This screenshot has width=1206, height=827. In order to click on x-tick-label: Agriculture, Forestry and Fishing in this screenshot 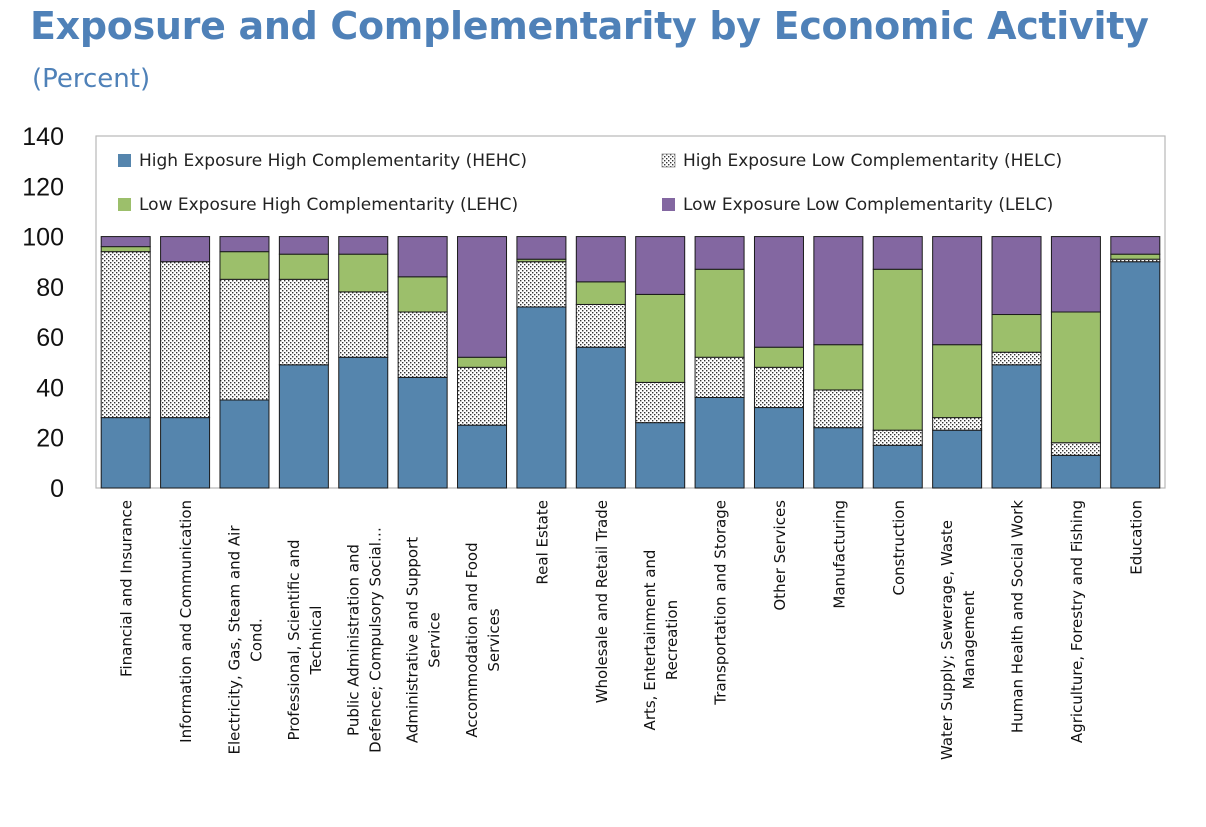, I will do `click(1077, 621)`.